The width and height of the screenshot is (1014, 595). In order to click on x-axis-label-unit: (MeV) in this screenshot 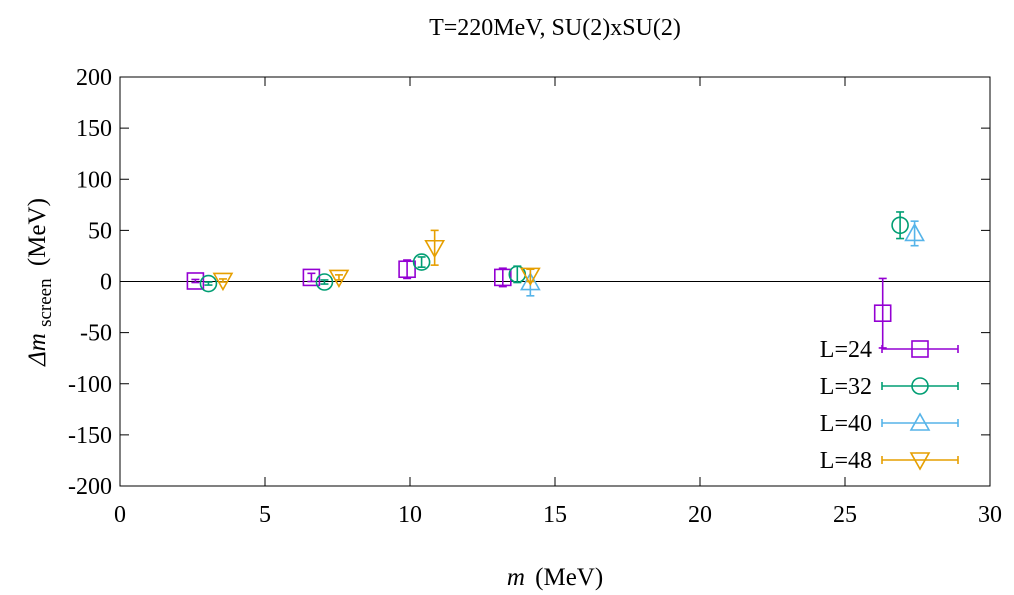, I will do `click(569, 577)`.